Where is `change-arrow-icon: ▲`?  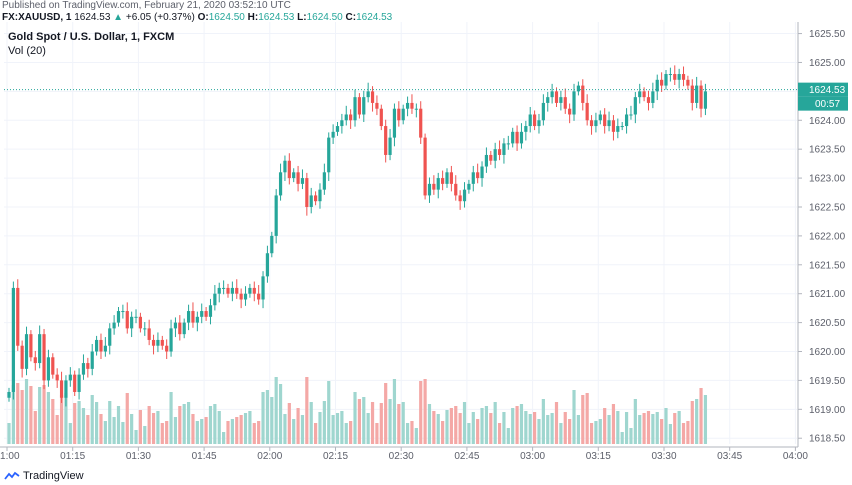
change-arrow-icon: ▲ is located at coordinates (118, 17).